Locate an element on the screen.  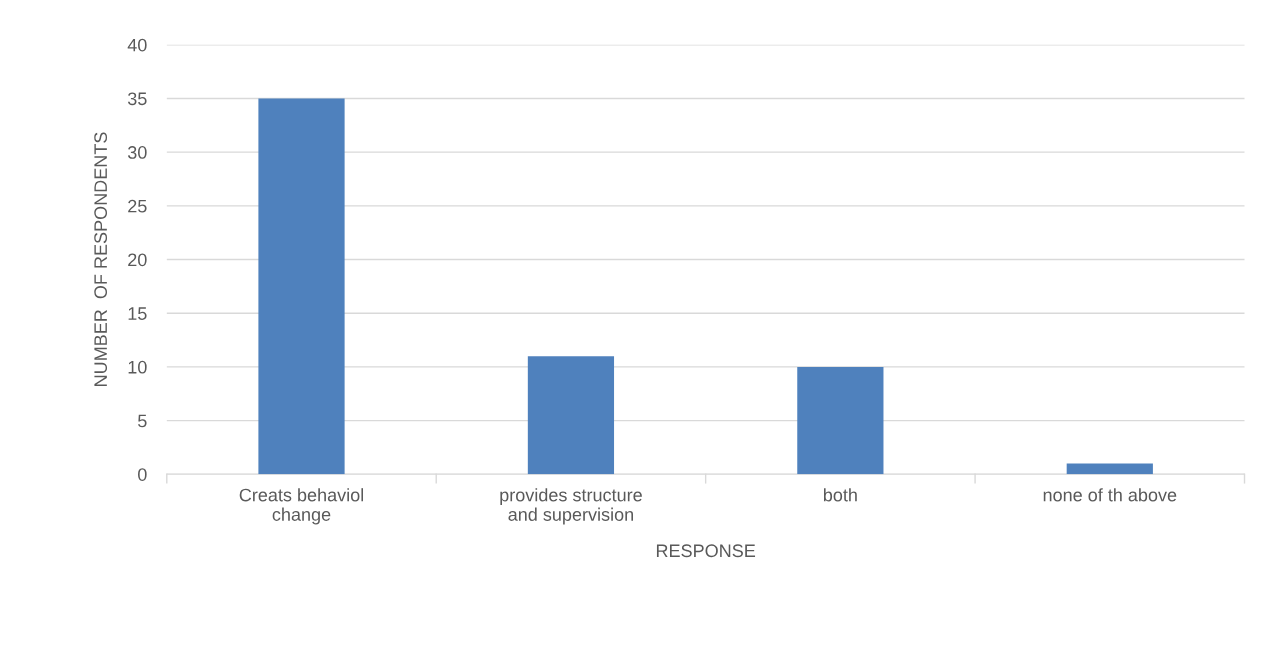
y-tick-label: 20 is located at coordinates (137, 260).